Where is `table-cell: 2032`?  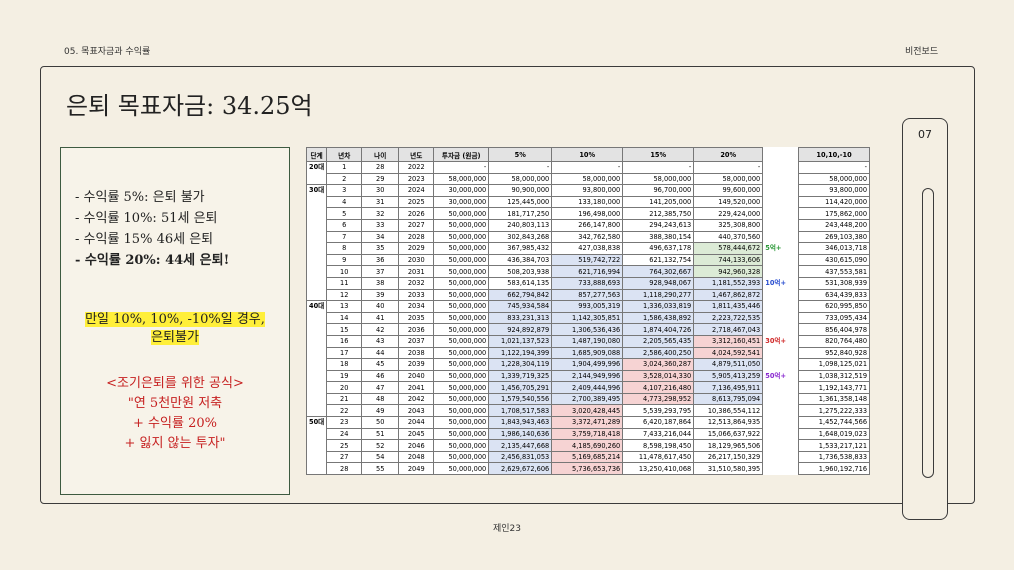
table-cell: 2032 is located at coordinates (416, 283).